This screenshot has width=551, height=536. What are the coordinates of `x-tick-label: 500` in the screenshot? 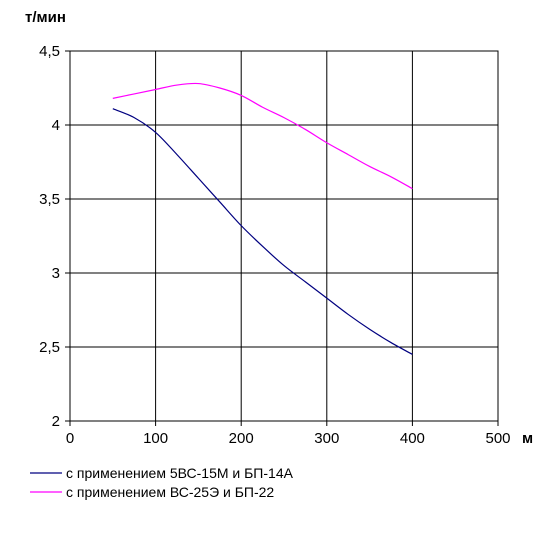 It's located at (497, 438).